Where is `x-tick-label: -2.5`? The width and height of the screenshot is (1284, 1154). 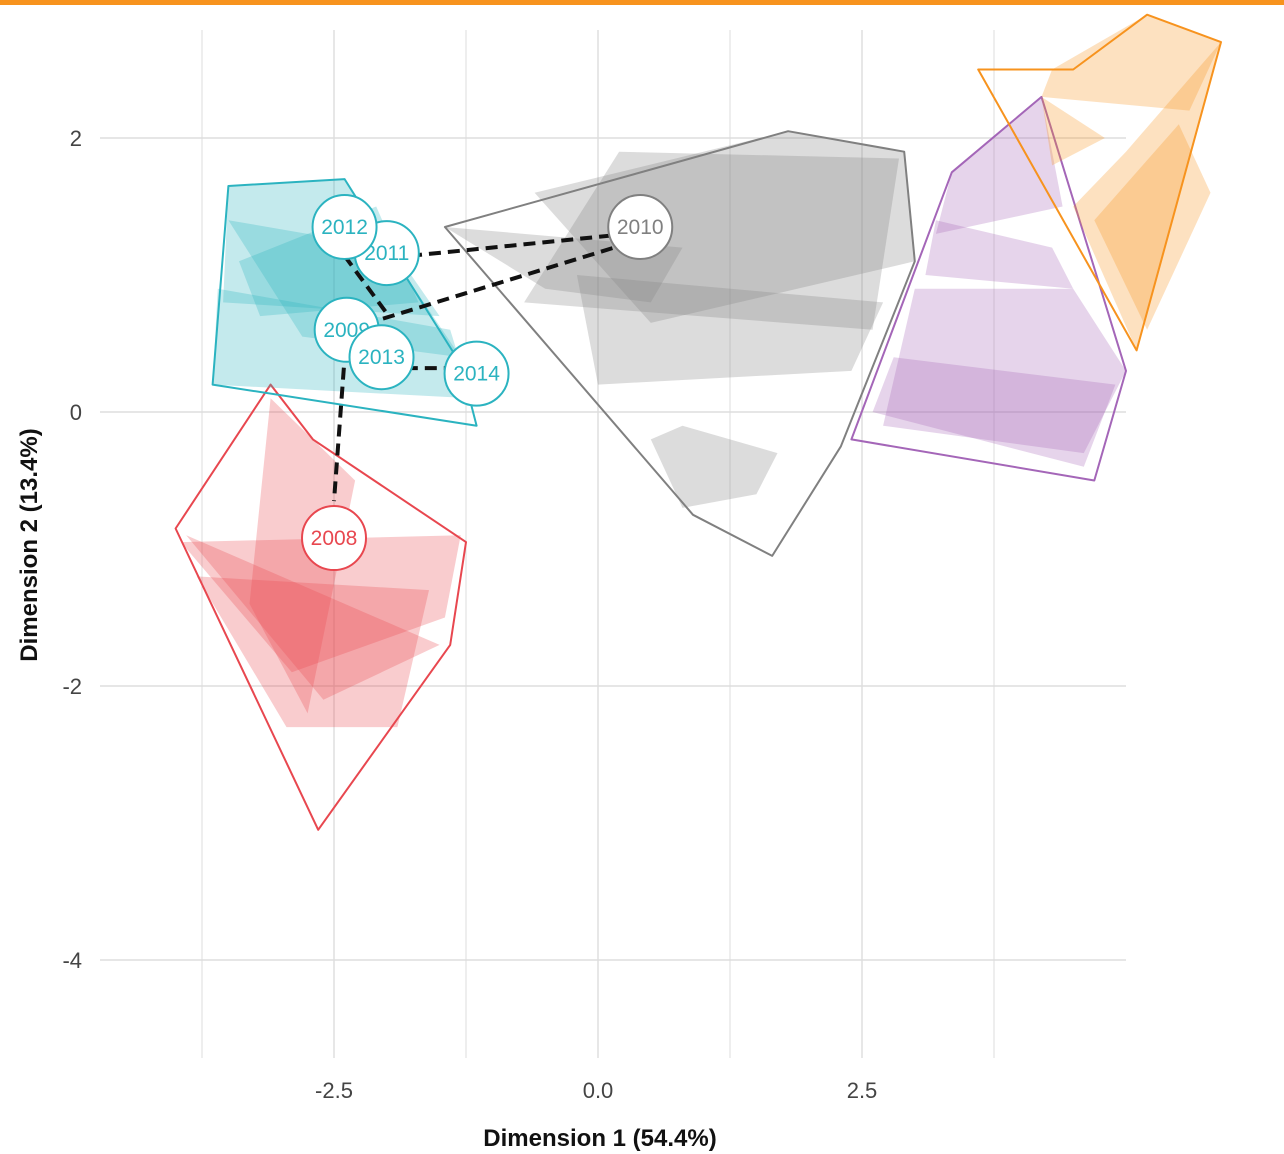 x-tick-label: -2.5 is located at coordinates (334, 1090).